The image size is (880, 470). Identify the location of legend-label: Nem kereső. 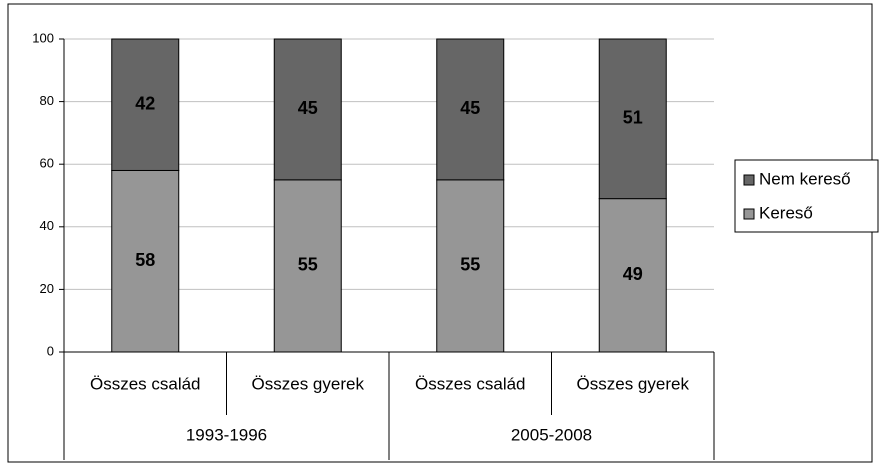
(805, 178).